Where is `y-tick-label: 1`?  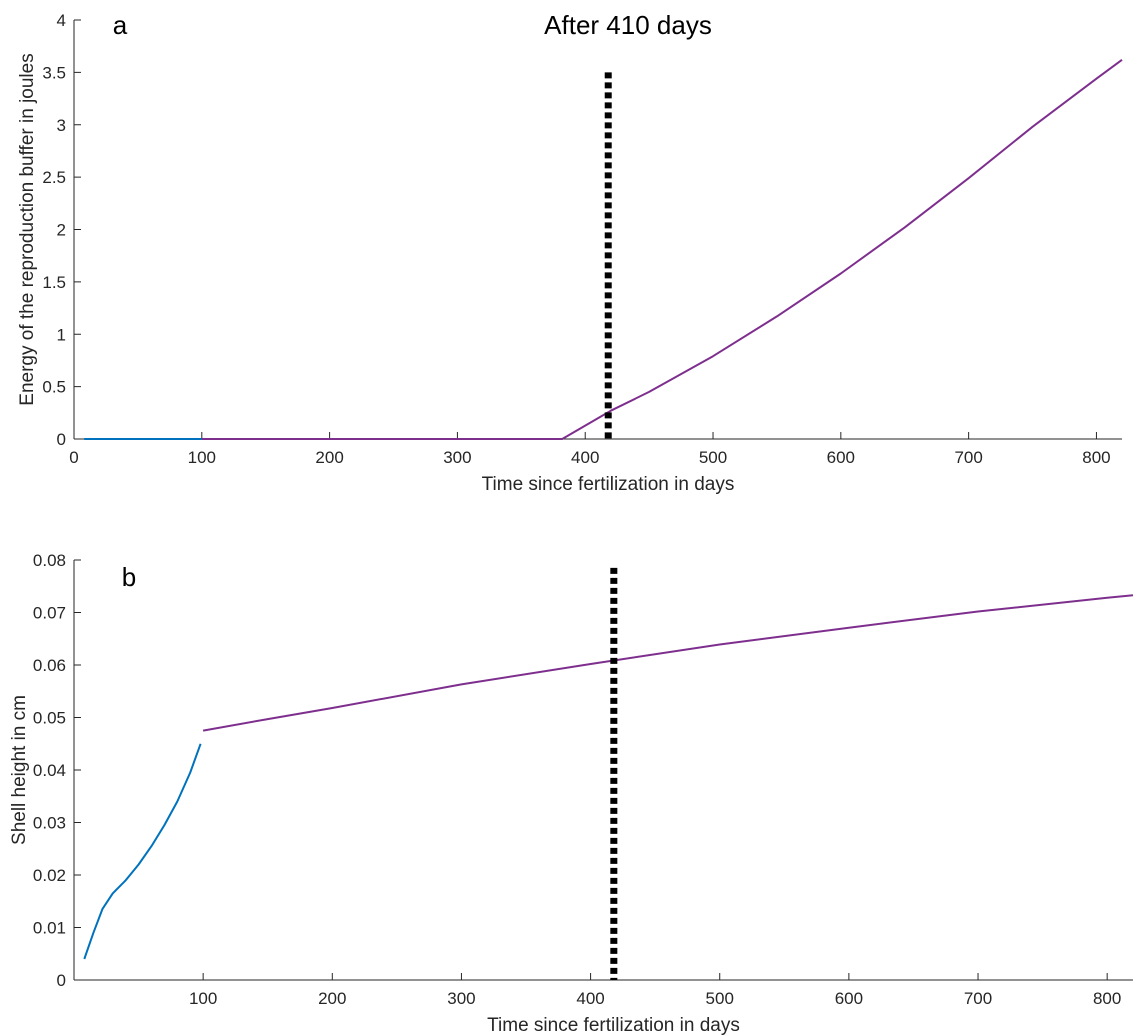
y-tick-label: 1 is located at coordinates (61, 334).